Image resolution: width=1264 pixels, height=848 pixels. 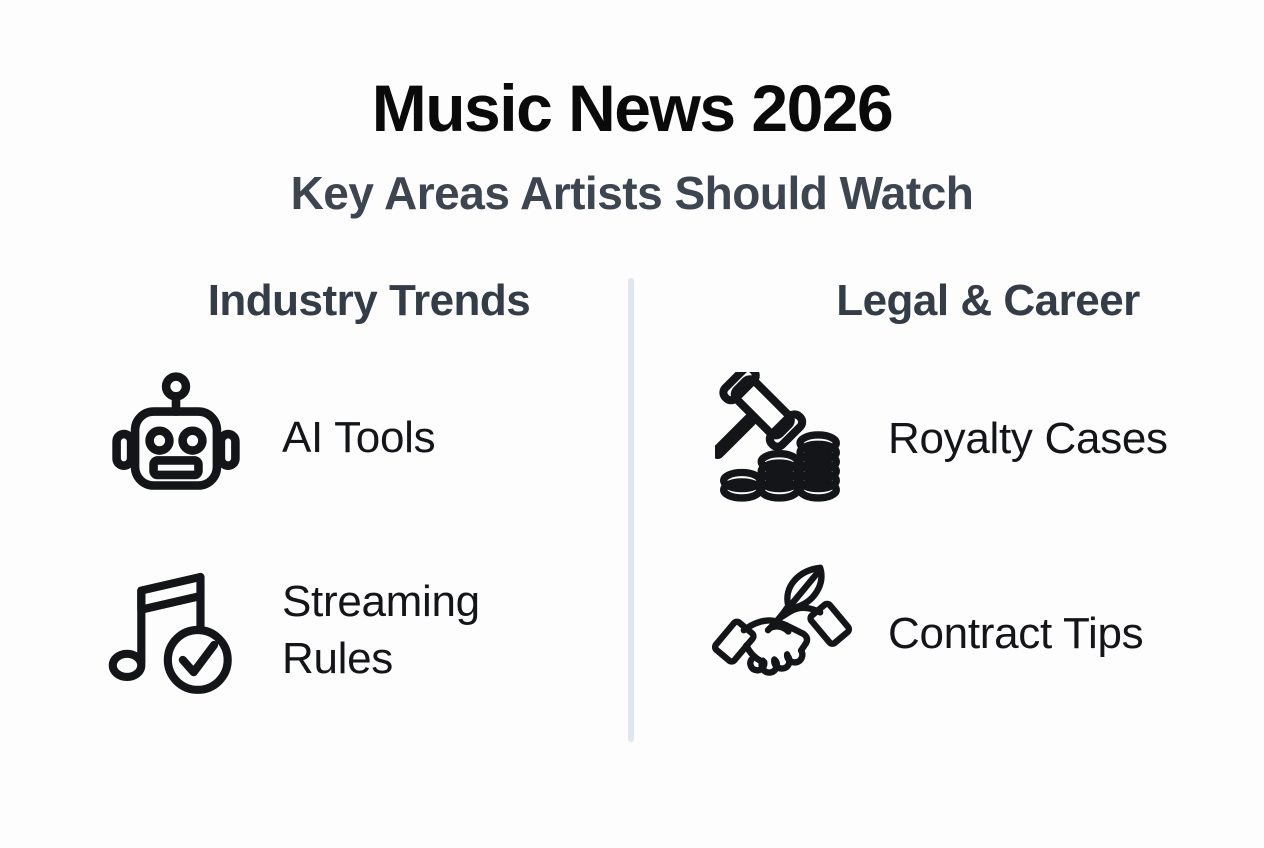 I want to click on item-label-contract-tips: Contract Tips, so click(x=1016, y=634).